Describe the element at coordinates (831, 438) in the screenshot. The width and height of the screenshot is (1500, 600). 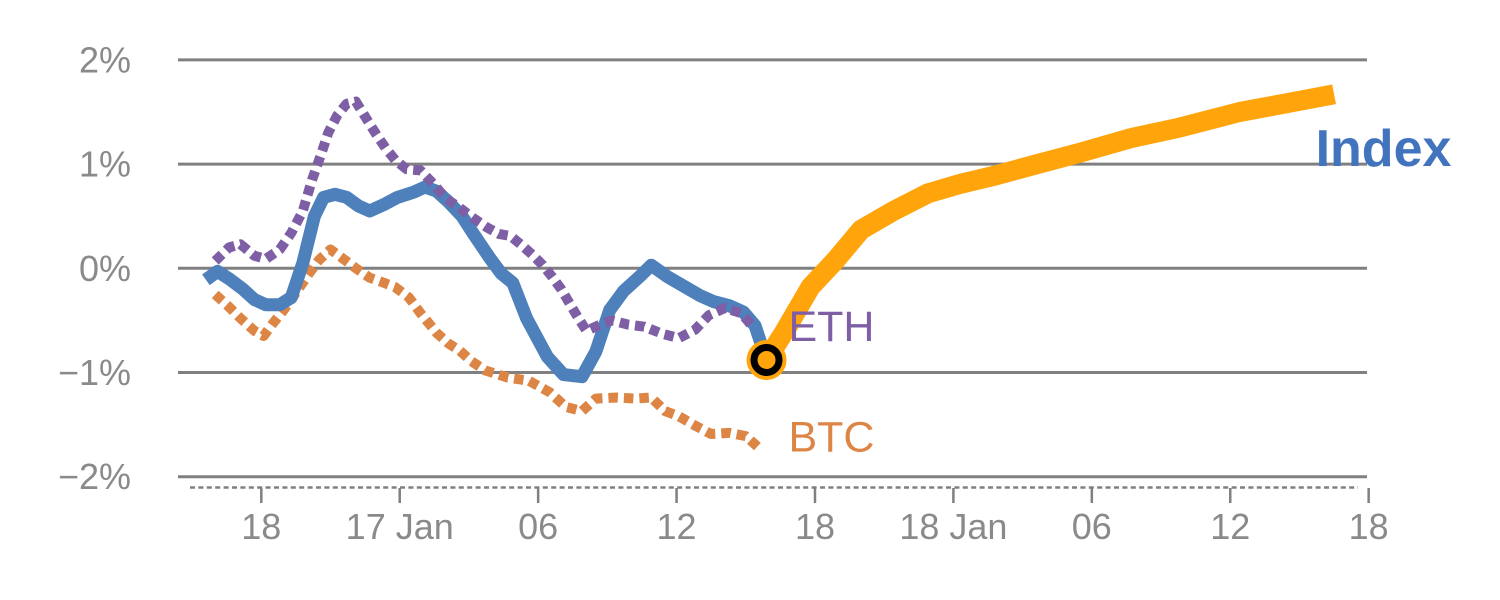
I see `series-label-btc: BTC` at that location.